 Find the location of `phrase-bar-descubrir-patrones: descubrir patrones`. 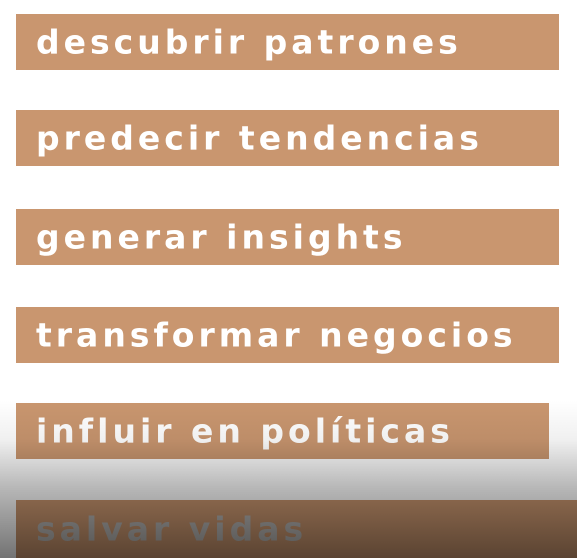

phrase-bar-descubrir-patrones: descubrir patrones is located at coordinates (287, 42).